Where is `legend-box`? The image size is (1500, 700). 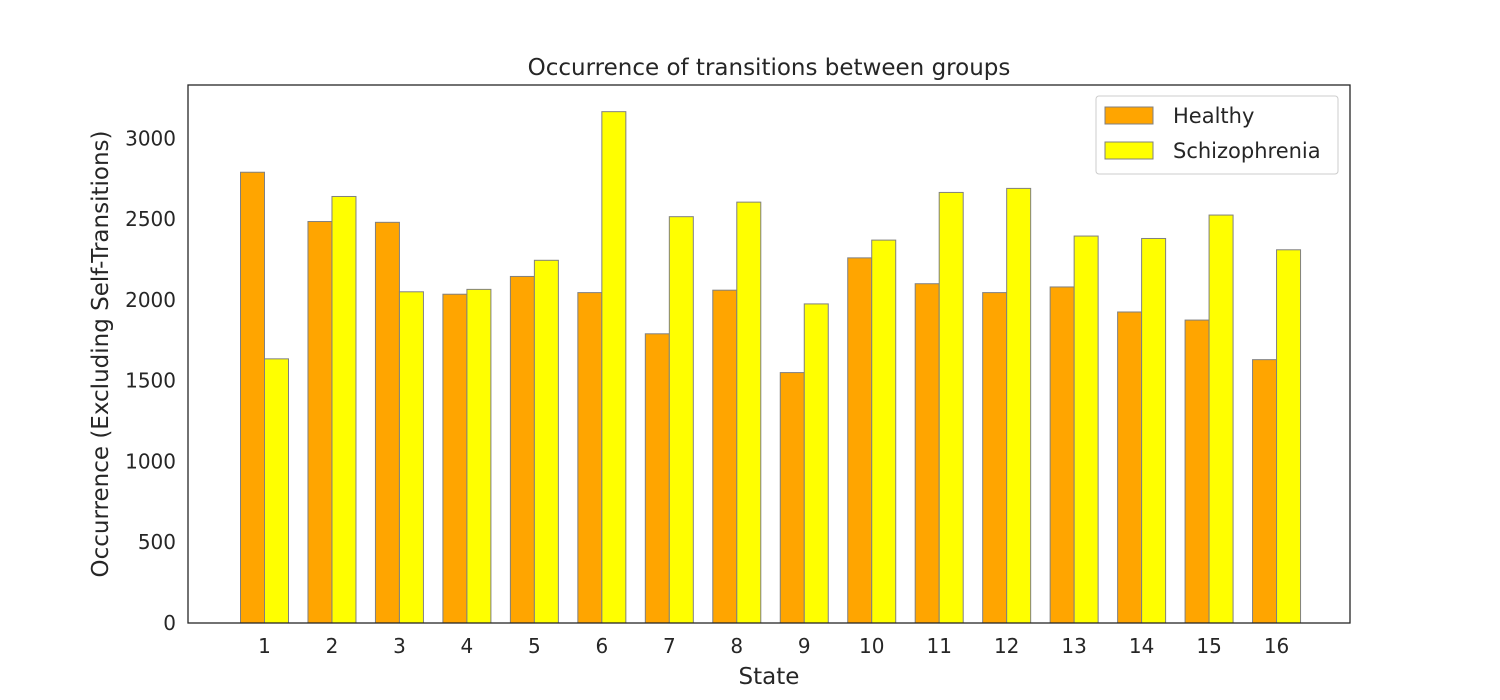 legend-box is located at coordinates (1217, 135).